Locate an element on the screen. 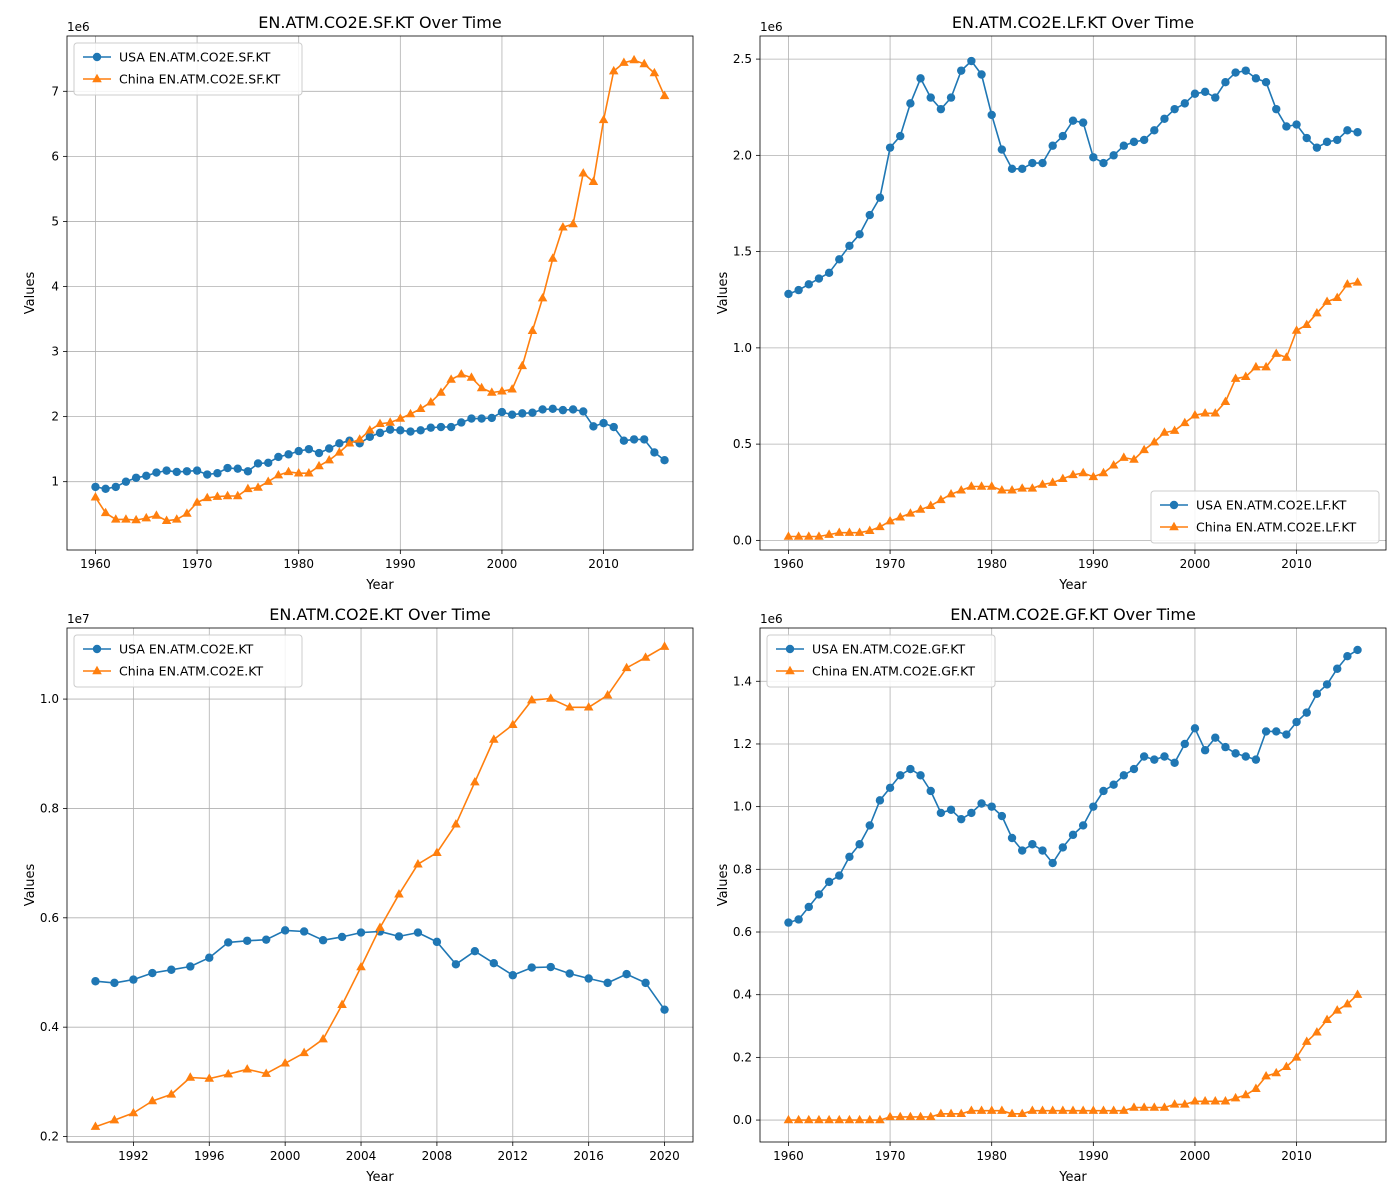  y-tick-label: 2.0 is located at coordinates (742, 155).